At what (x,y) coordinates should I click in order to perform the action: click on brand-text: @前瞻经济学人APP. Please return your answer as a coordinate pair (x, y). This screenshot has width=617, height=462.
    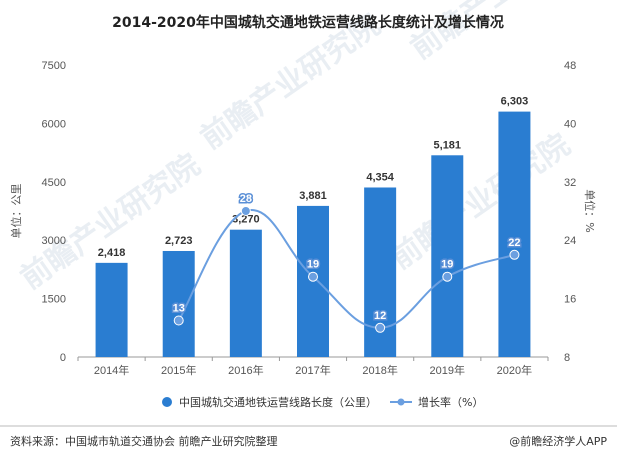
    Looking at the image, I should click on (558, 441).